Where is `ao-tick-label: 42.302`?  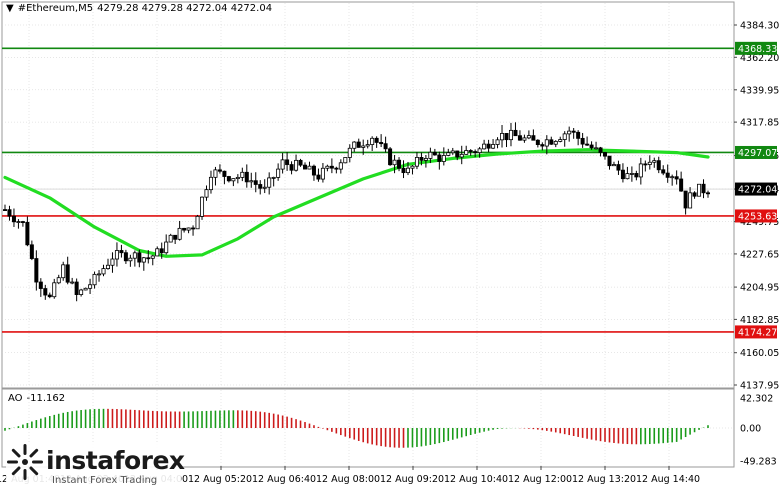
ao-tick-label: 42.302 is located at coordinates (756, 399).